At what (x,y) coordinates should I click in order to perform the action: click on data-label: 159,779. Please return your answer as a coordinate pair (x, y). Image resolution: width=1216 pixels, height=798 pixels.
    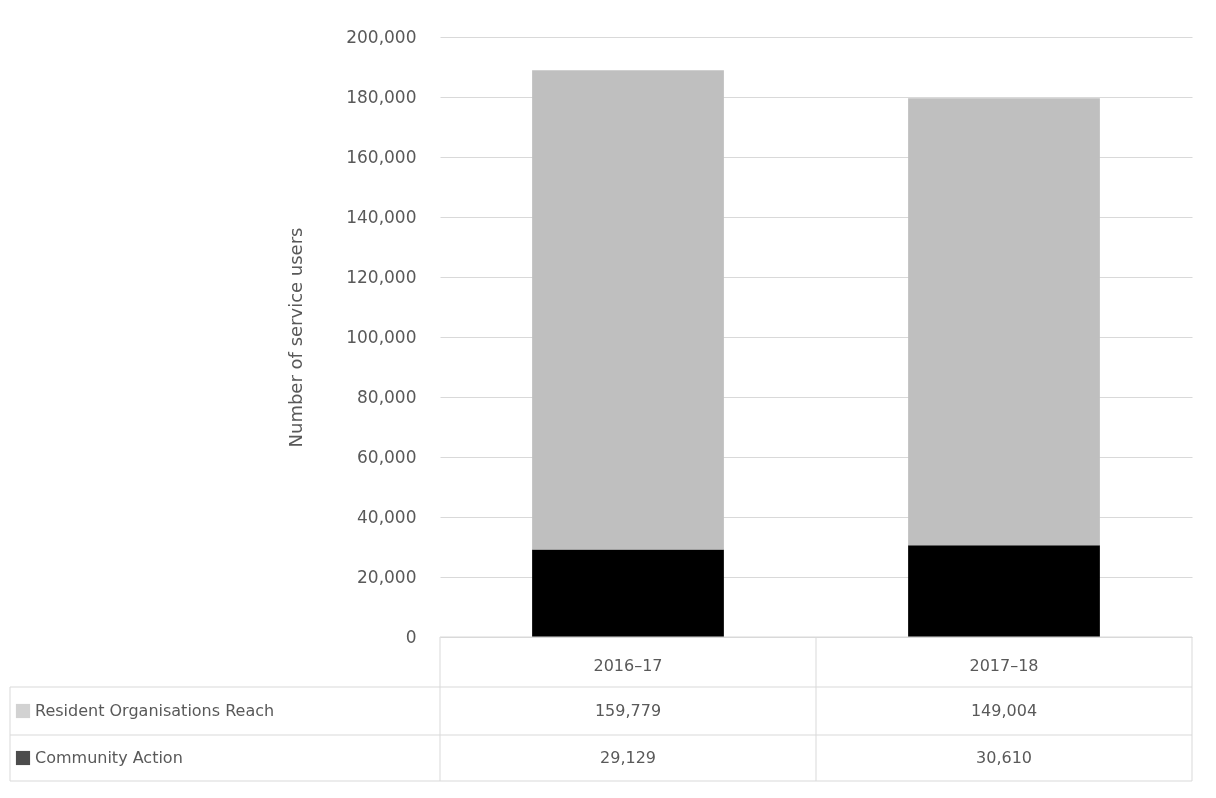
    Looking at the image, I should click on (628, 710).